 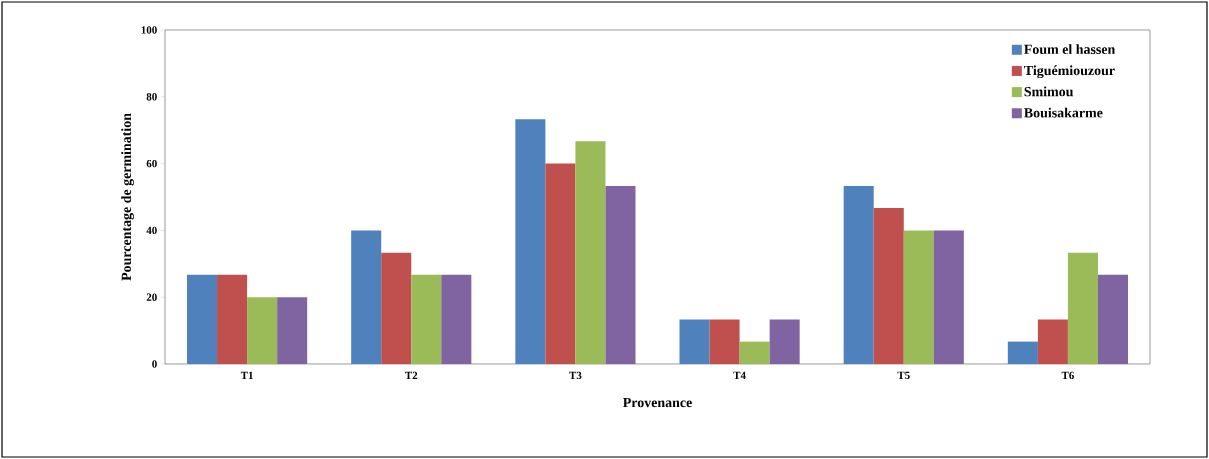 What do you see at coordinates (154, 364) in the screenshot?
I see `y-tick-label: 0` at bounding box center [154, 364].